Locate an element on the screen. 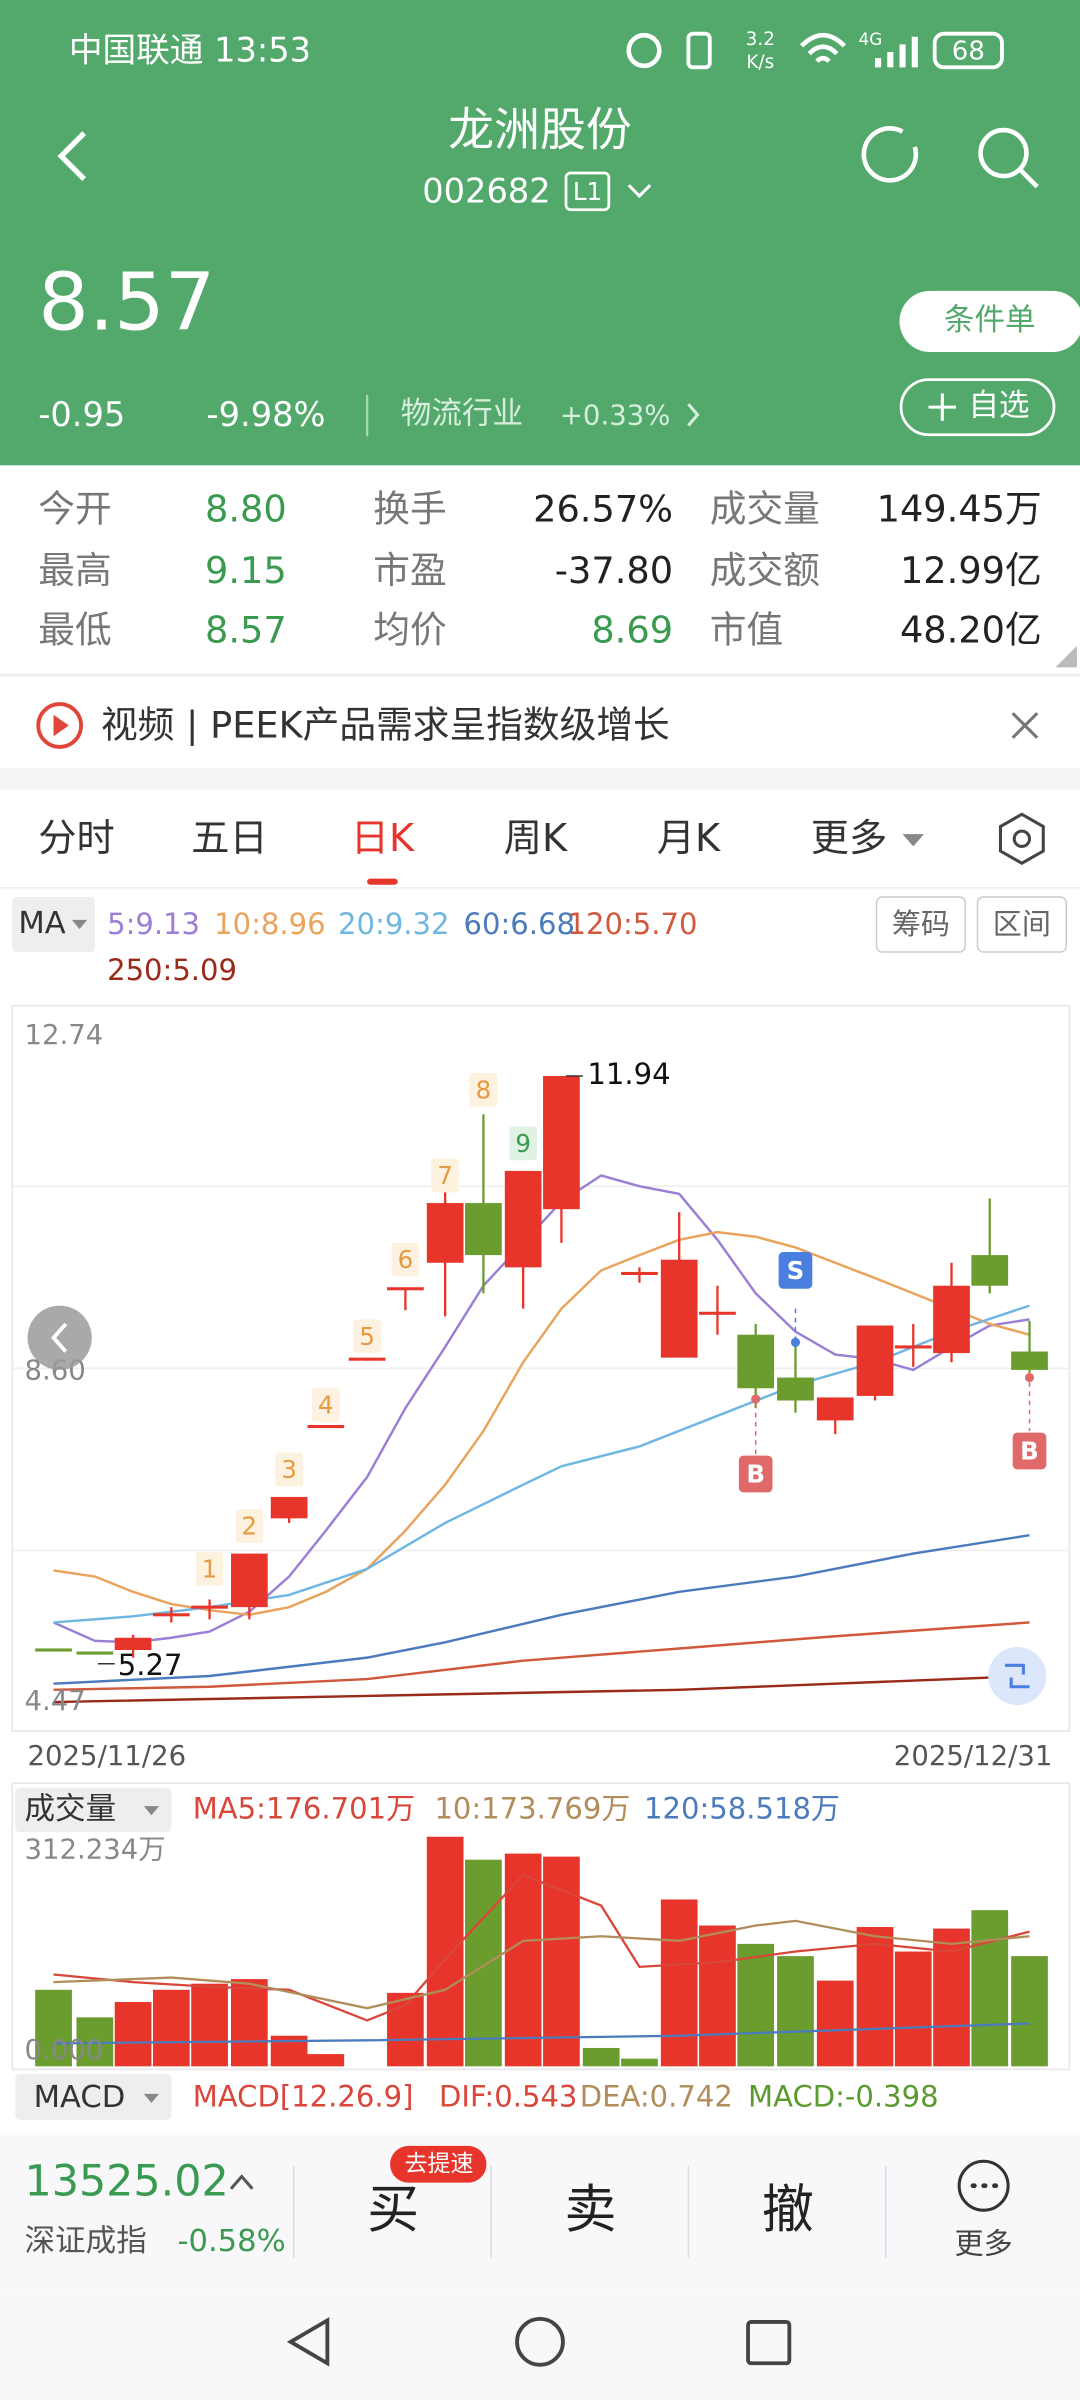 This screenshot has width=1080, height=2400. stock-code: 002682 is located at coordinates (486, 190).